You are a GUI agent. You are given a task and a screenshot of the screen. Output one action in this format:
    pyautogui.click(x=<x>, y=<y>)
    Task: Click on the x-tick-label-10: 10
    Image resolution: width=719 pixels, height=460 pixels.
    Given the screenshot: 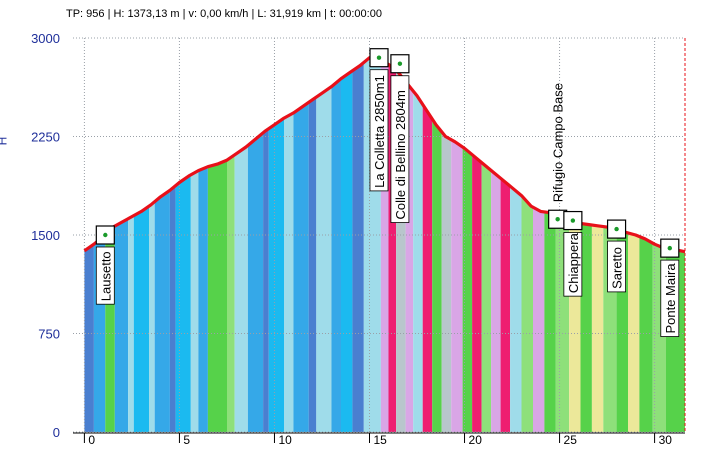 What is the action you would take?
    pyautogui.click(x=285, y=440)
    